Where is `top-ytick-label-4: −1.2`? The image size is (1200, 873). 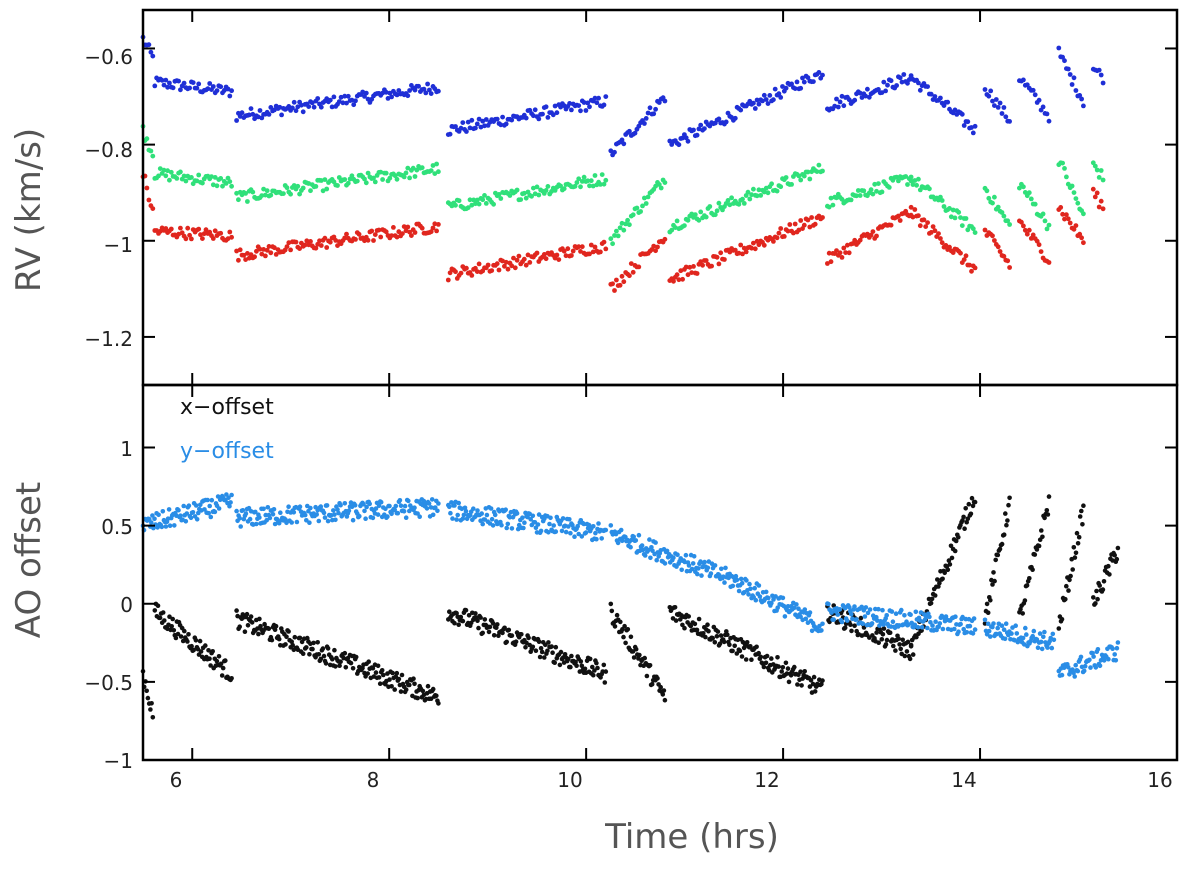
top-ytick-label-4: −1.2 is located at coordinates (108, 339).